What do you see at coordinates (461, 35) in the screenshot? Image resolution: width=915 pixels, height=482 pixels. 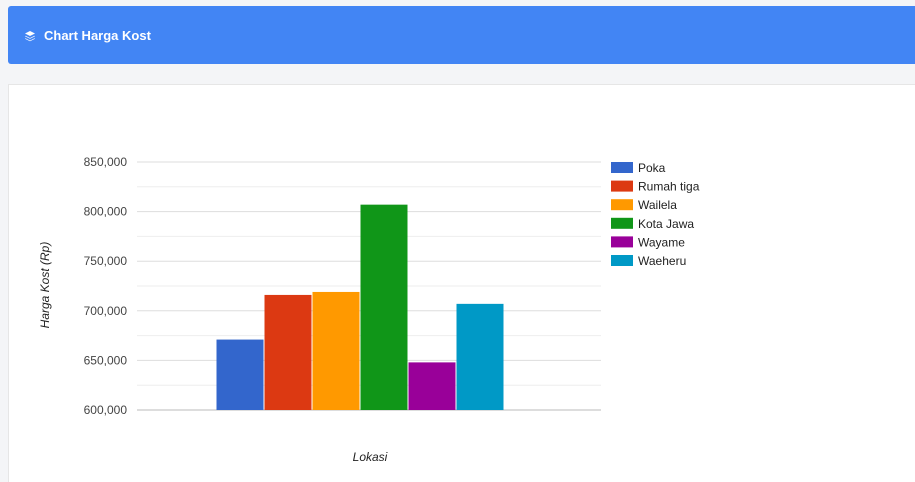 I see `card-header: Chart Harga Kost` at bounding box center [461, 35].